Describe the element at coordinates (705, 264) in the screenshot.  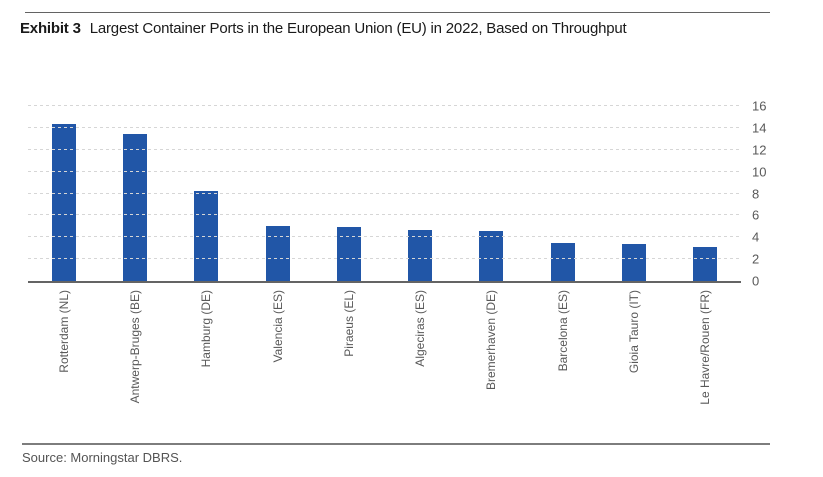
I see `bar-le-havre-rouen-fr` at that location.